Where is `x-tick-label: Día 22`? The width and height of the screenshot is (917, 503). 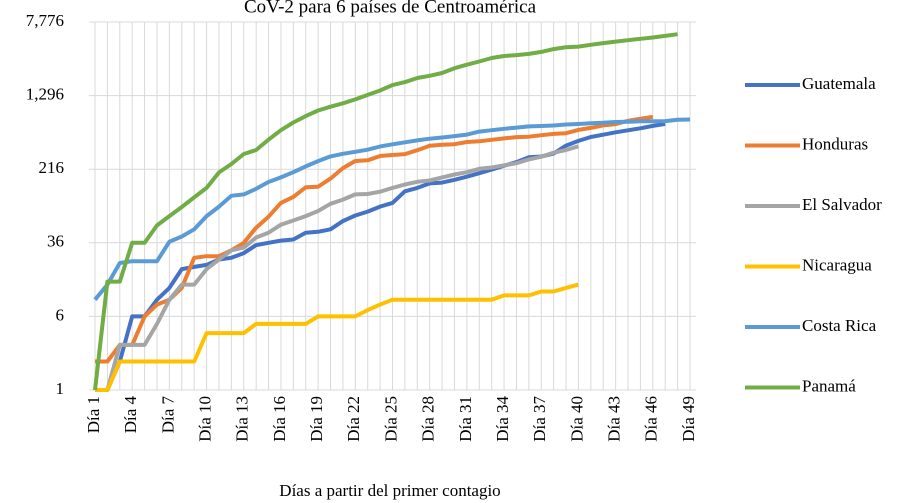 x-tick-label: Día 22 is located at coordinates (353, 419).